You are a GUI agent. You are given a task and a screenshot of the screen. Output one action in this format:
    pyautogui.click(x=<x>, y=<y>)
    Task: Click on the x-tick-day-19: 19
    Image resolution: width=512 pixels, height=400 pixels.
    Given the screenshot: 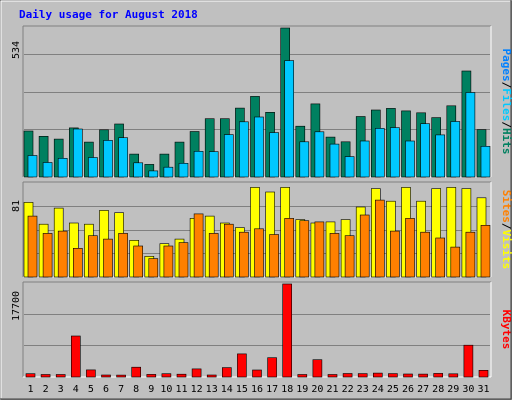 What is the action you would take?
    pyautogui.click(x=302, y=389)
    